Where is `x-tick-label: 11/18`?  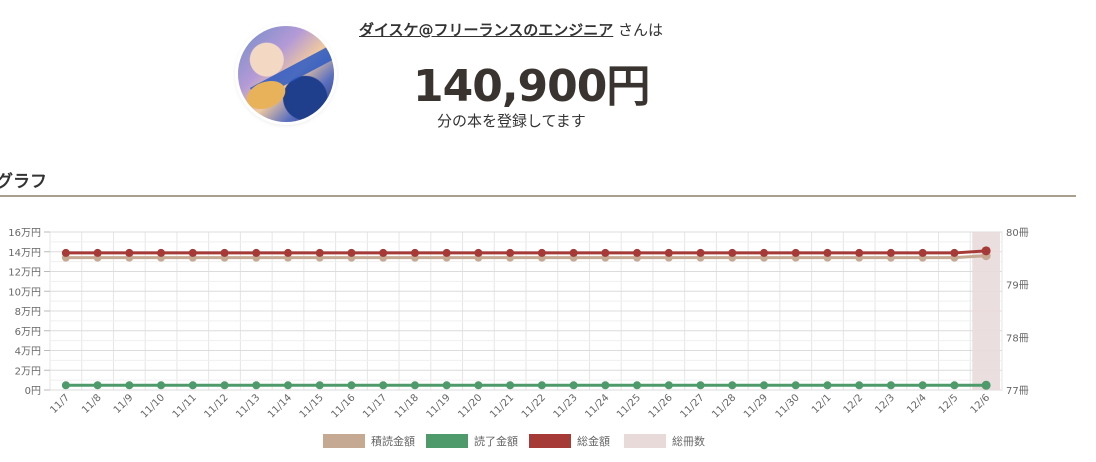 x-tick-label: 11/18 is located at coordinates (407, 406).